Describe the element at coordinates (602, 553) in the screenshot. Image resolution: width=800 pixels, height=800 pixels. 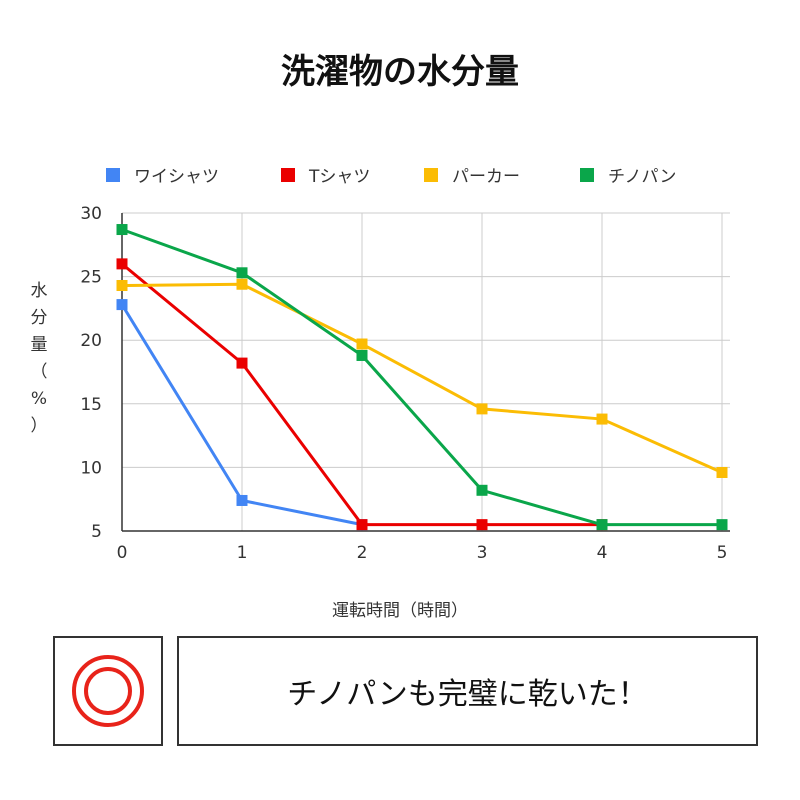
I see `x-tick-label: 4` at that location.